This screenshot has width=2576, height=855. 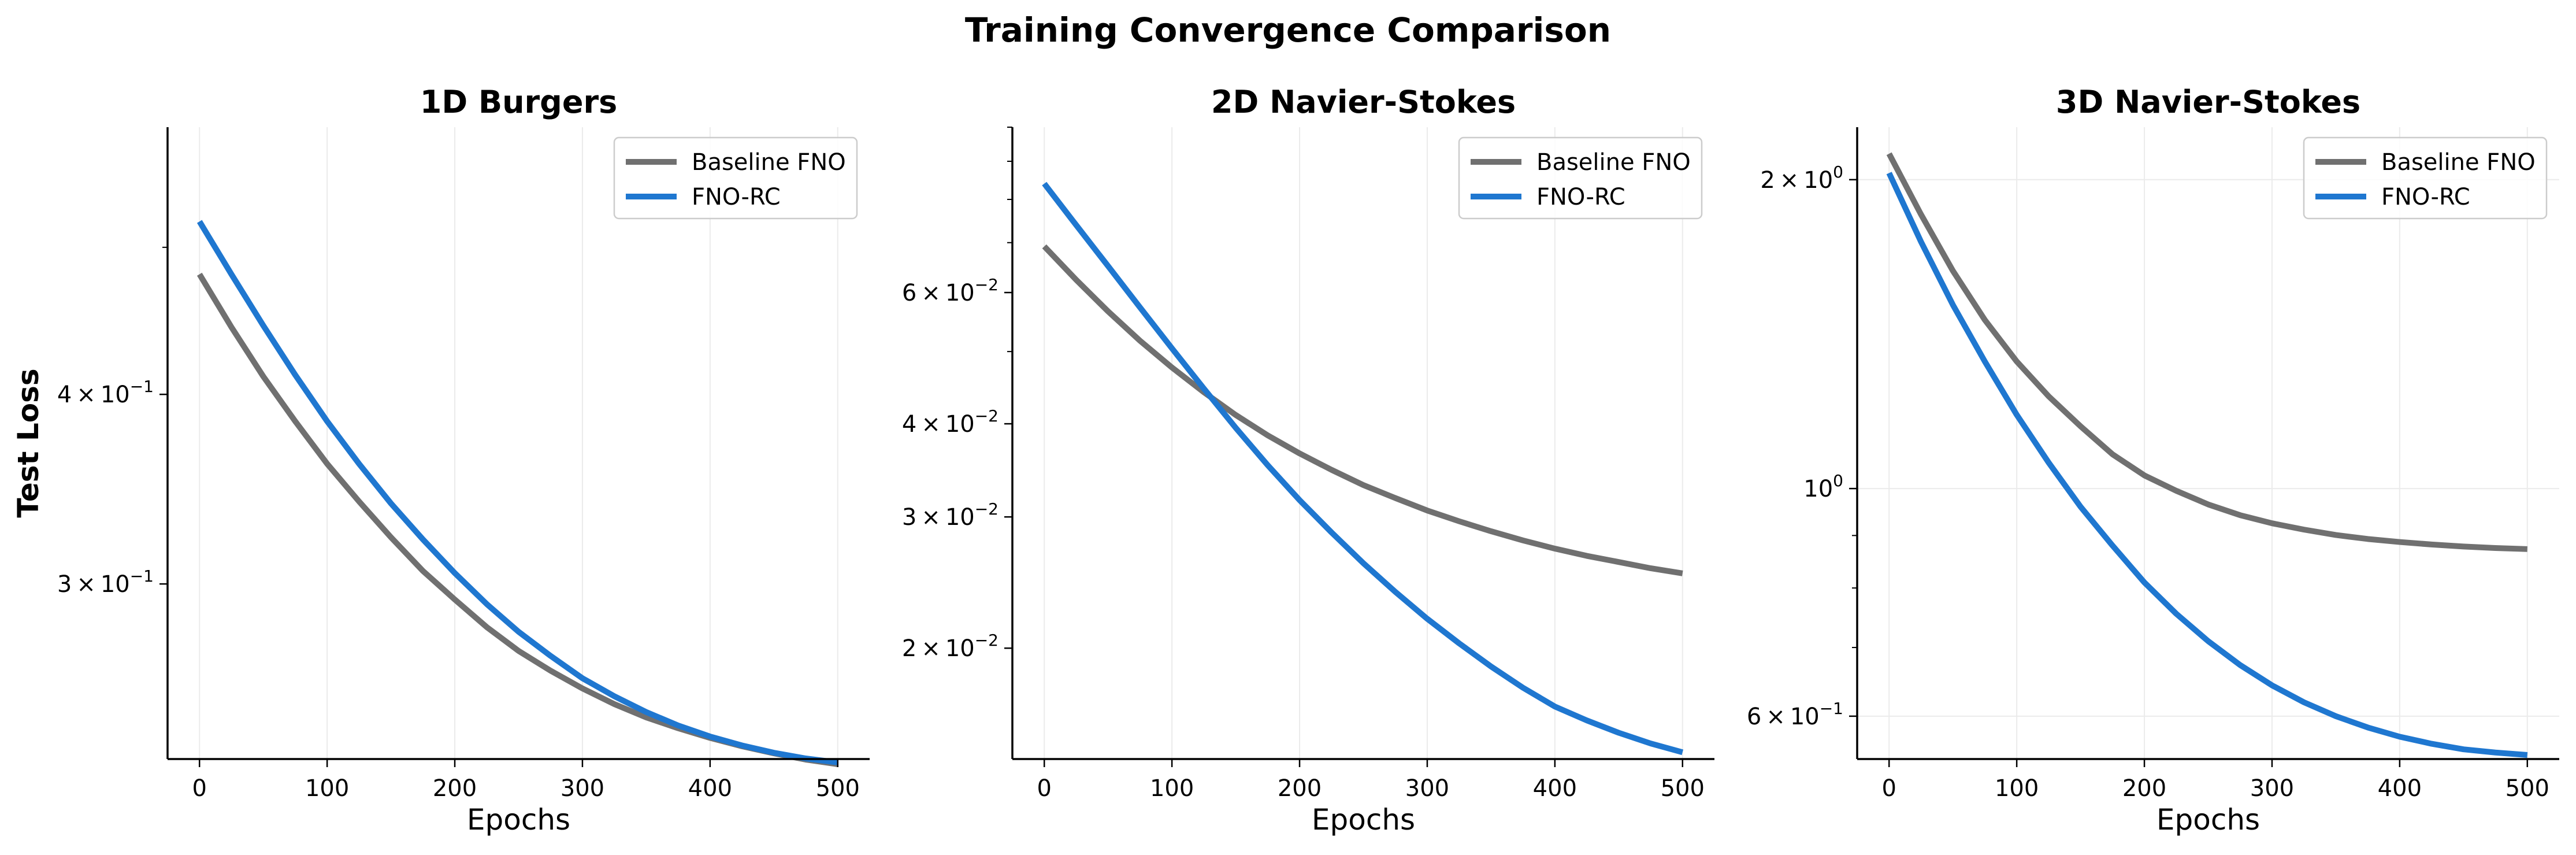 What do you see at coordinates (1363, 102) in the screenshot?
I see `panel-title: 2D Navier-Stokes` at bounding box center [1363, 102].